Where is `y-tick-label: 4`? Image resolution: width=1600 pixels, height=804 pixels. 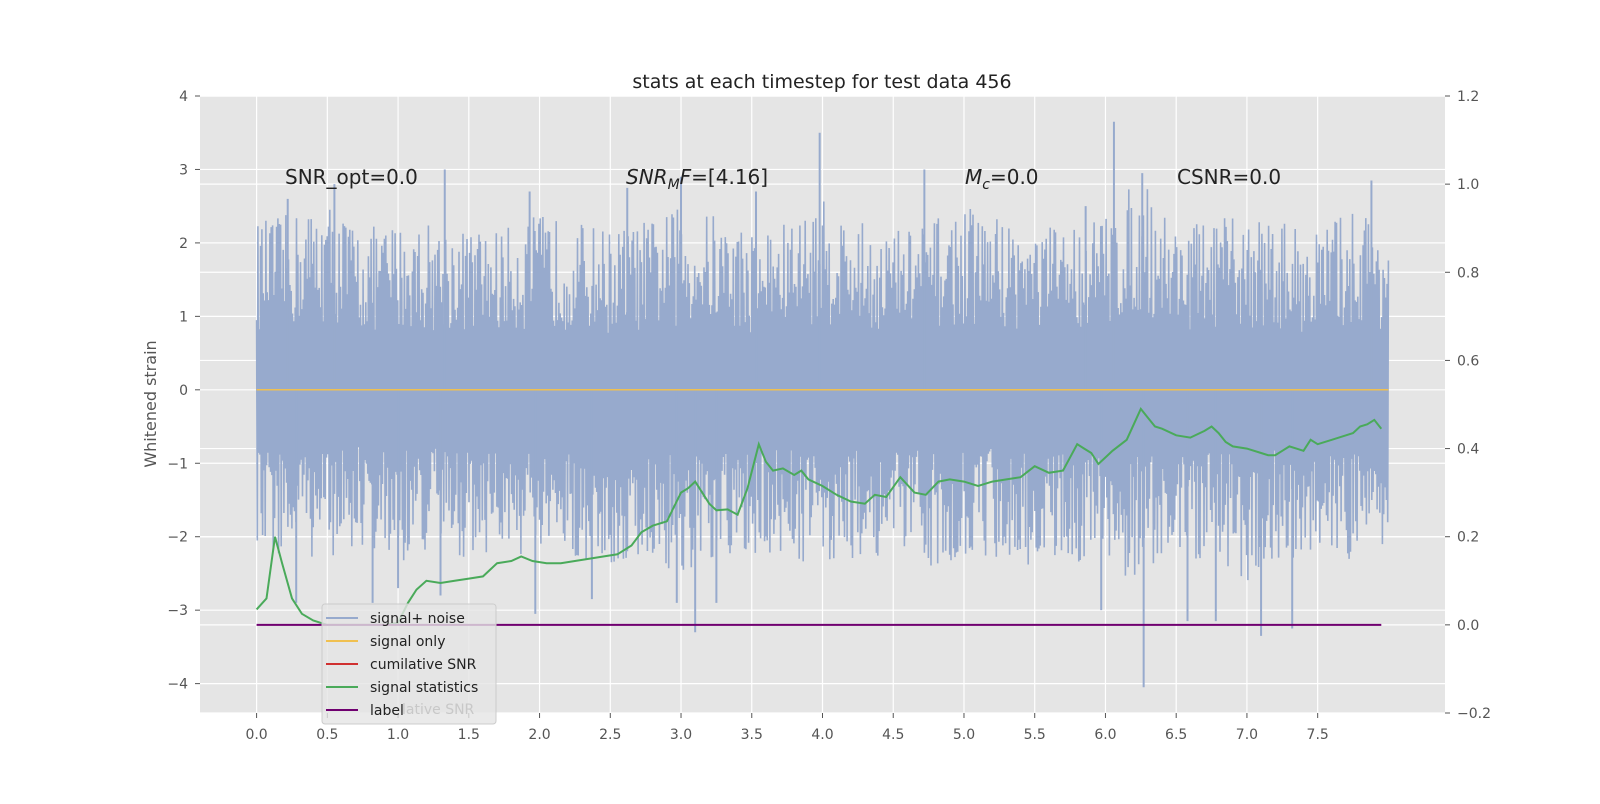 y-tick-label: 4 is located at coordinates (183, 97).